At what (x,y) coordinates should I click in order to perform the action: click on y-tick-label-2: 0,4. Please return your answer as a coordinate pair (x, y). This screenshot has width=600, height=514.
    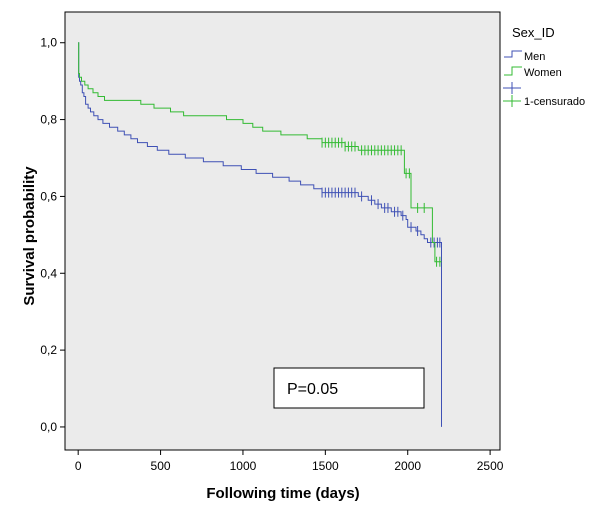
    Looking at the image, I should click on (48, 273).